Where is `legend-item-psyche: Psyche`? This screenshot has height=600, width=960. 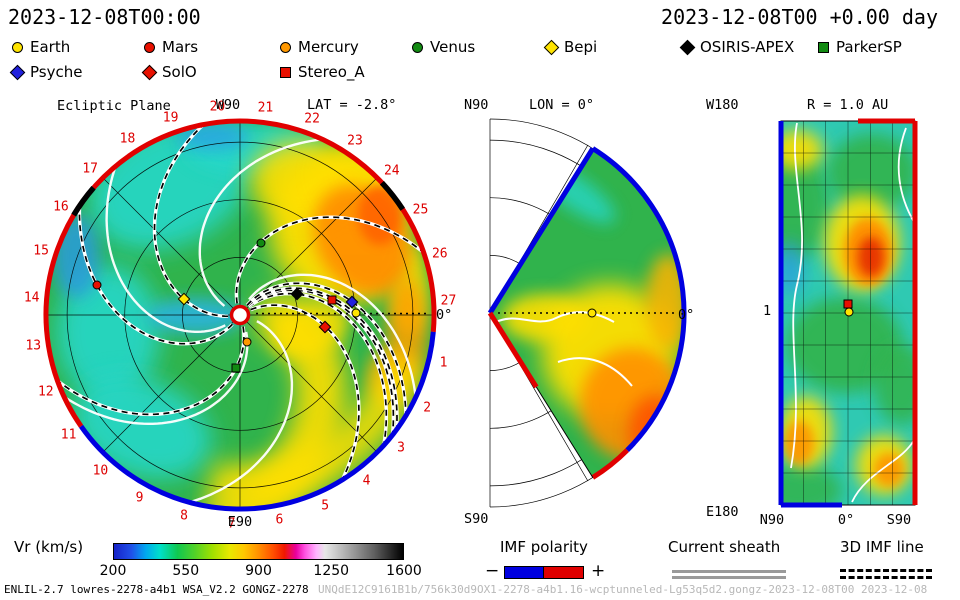 legend-item-psyche: Psyche is located at coordinates (46, 72).